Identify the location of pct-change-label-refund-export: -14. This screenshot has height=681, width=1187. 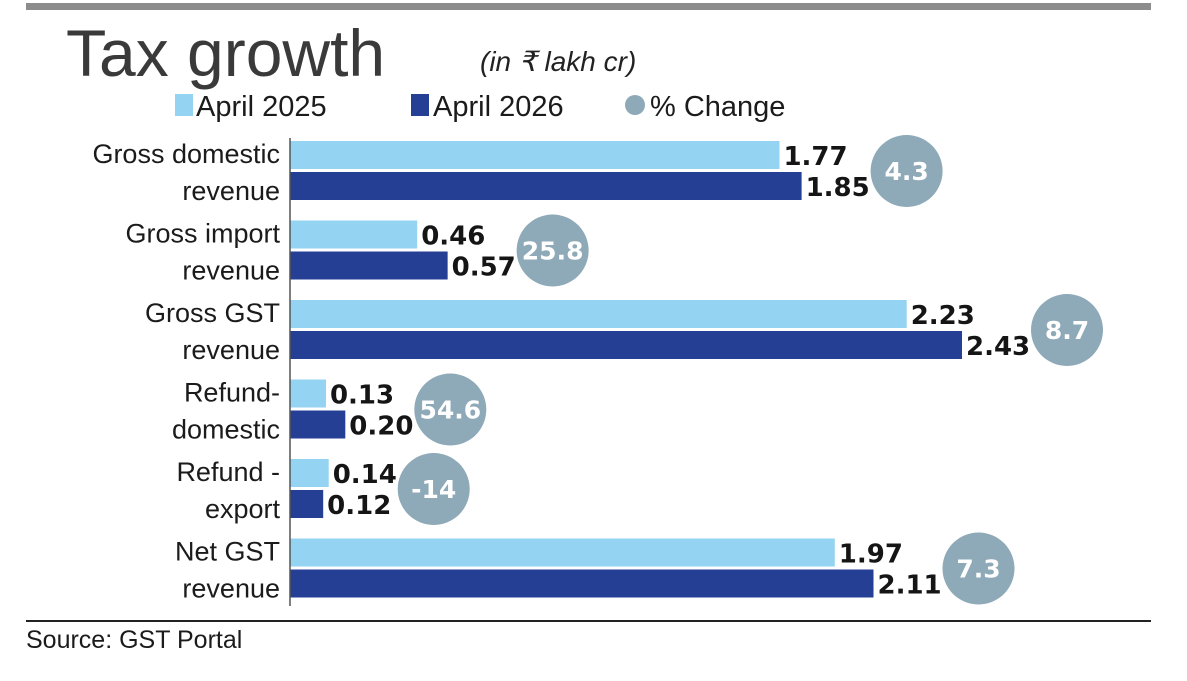
(433, 489).